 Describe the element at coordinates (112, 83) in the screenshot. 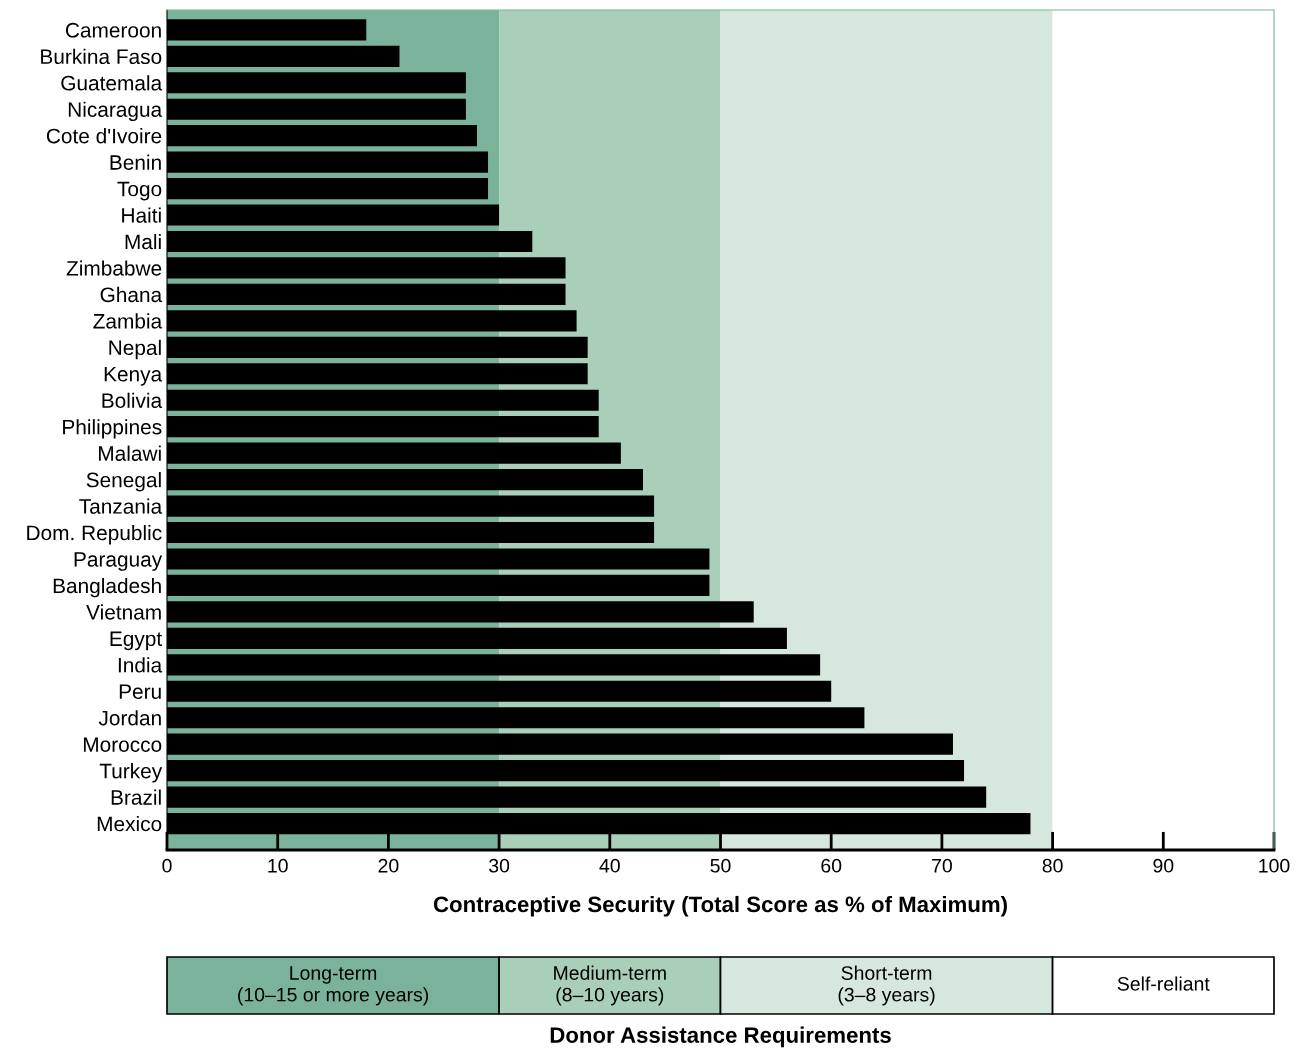

I see `y-tick-label: Guatemala` at that location.